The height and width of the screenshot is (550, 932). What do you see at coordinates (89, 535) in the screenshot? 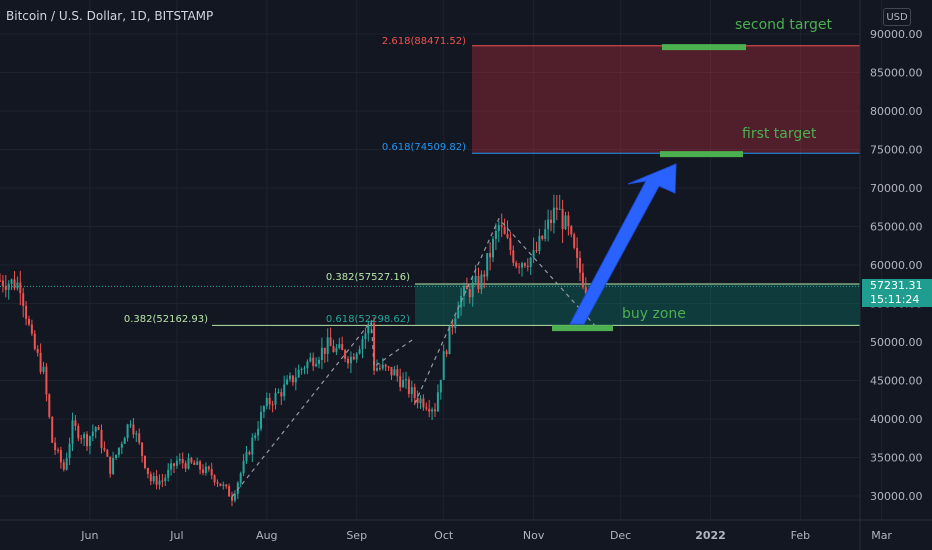
I see `x-tick-label: Jun` at bounding box center [89, 535].